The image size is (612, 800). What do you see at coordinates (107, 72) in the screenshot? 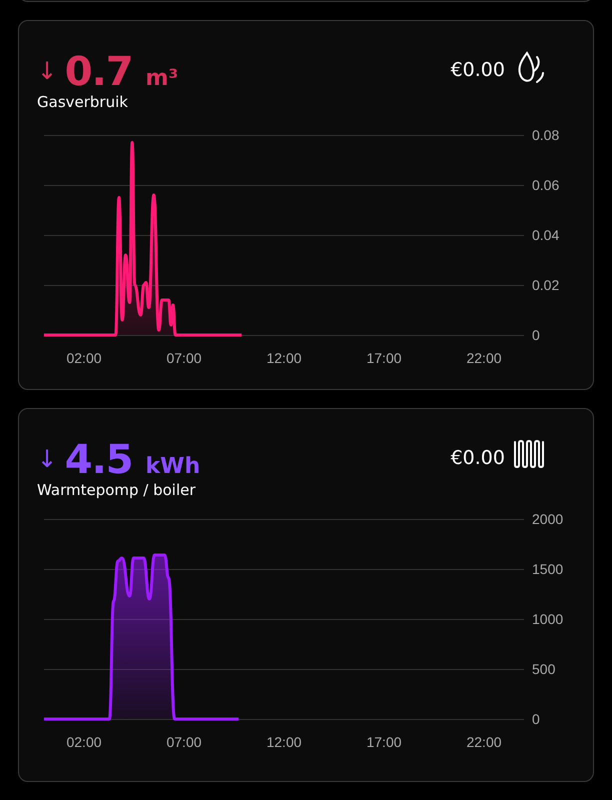
I see `chart-title: ↓ 0.7 m³` at bounding box center [107, 72].